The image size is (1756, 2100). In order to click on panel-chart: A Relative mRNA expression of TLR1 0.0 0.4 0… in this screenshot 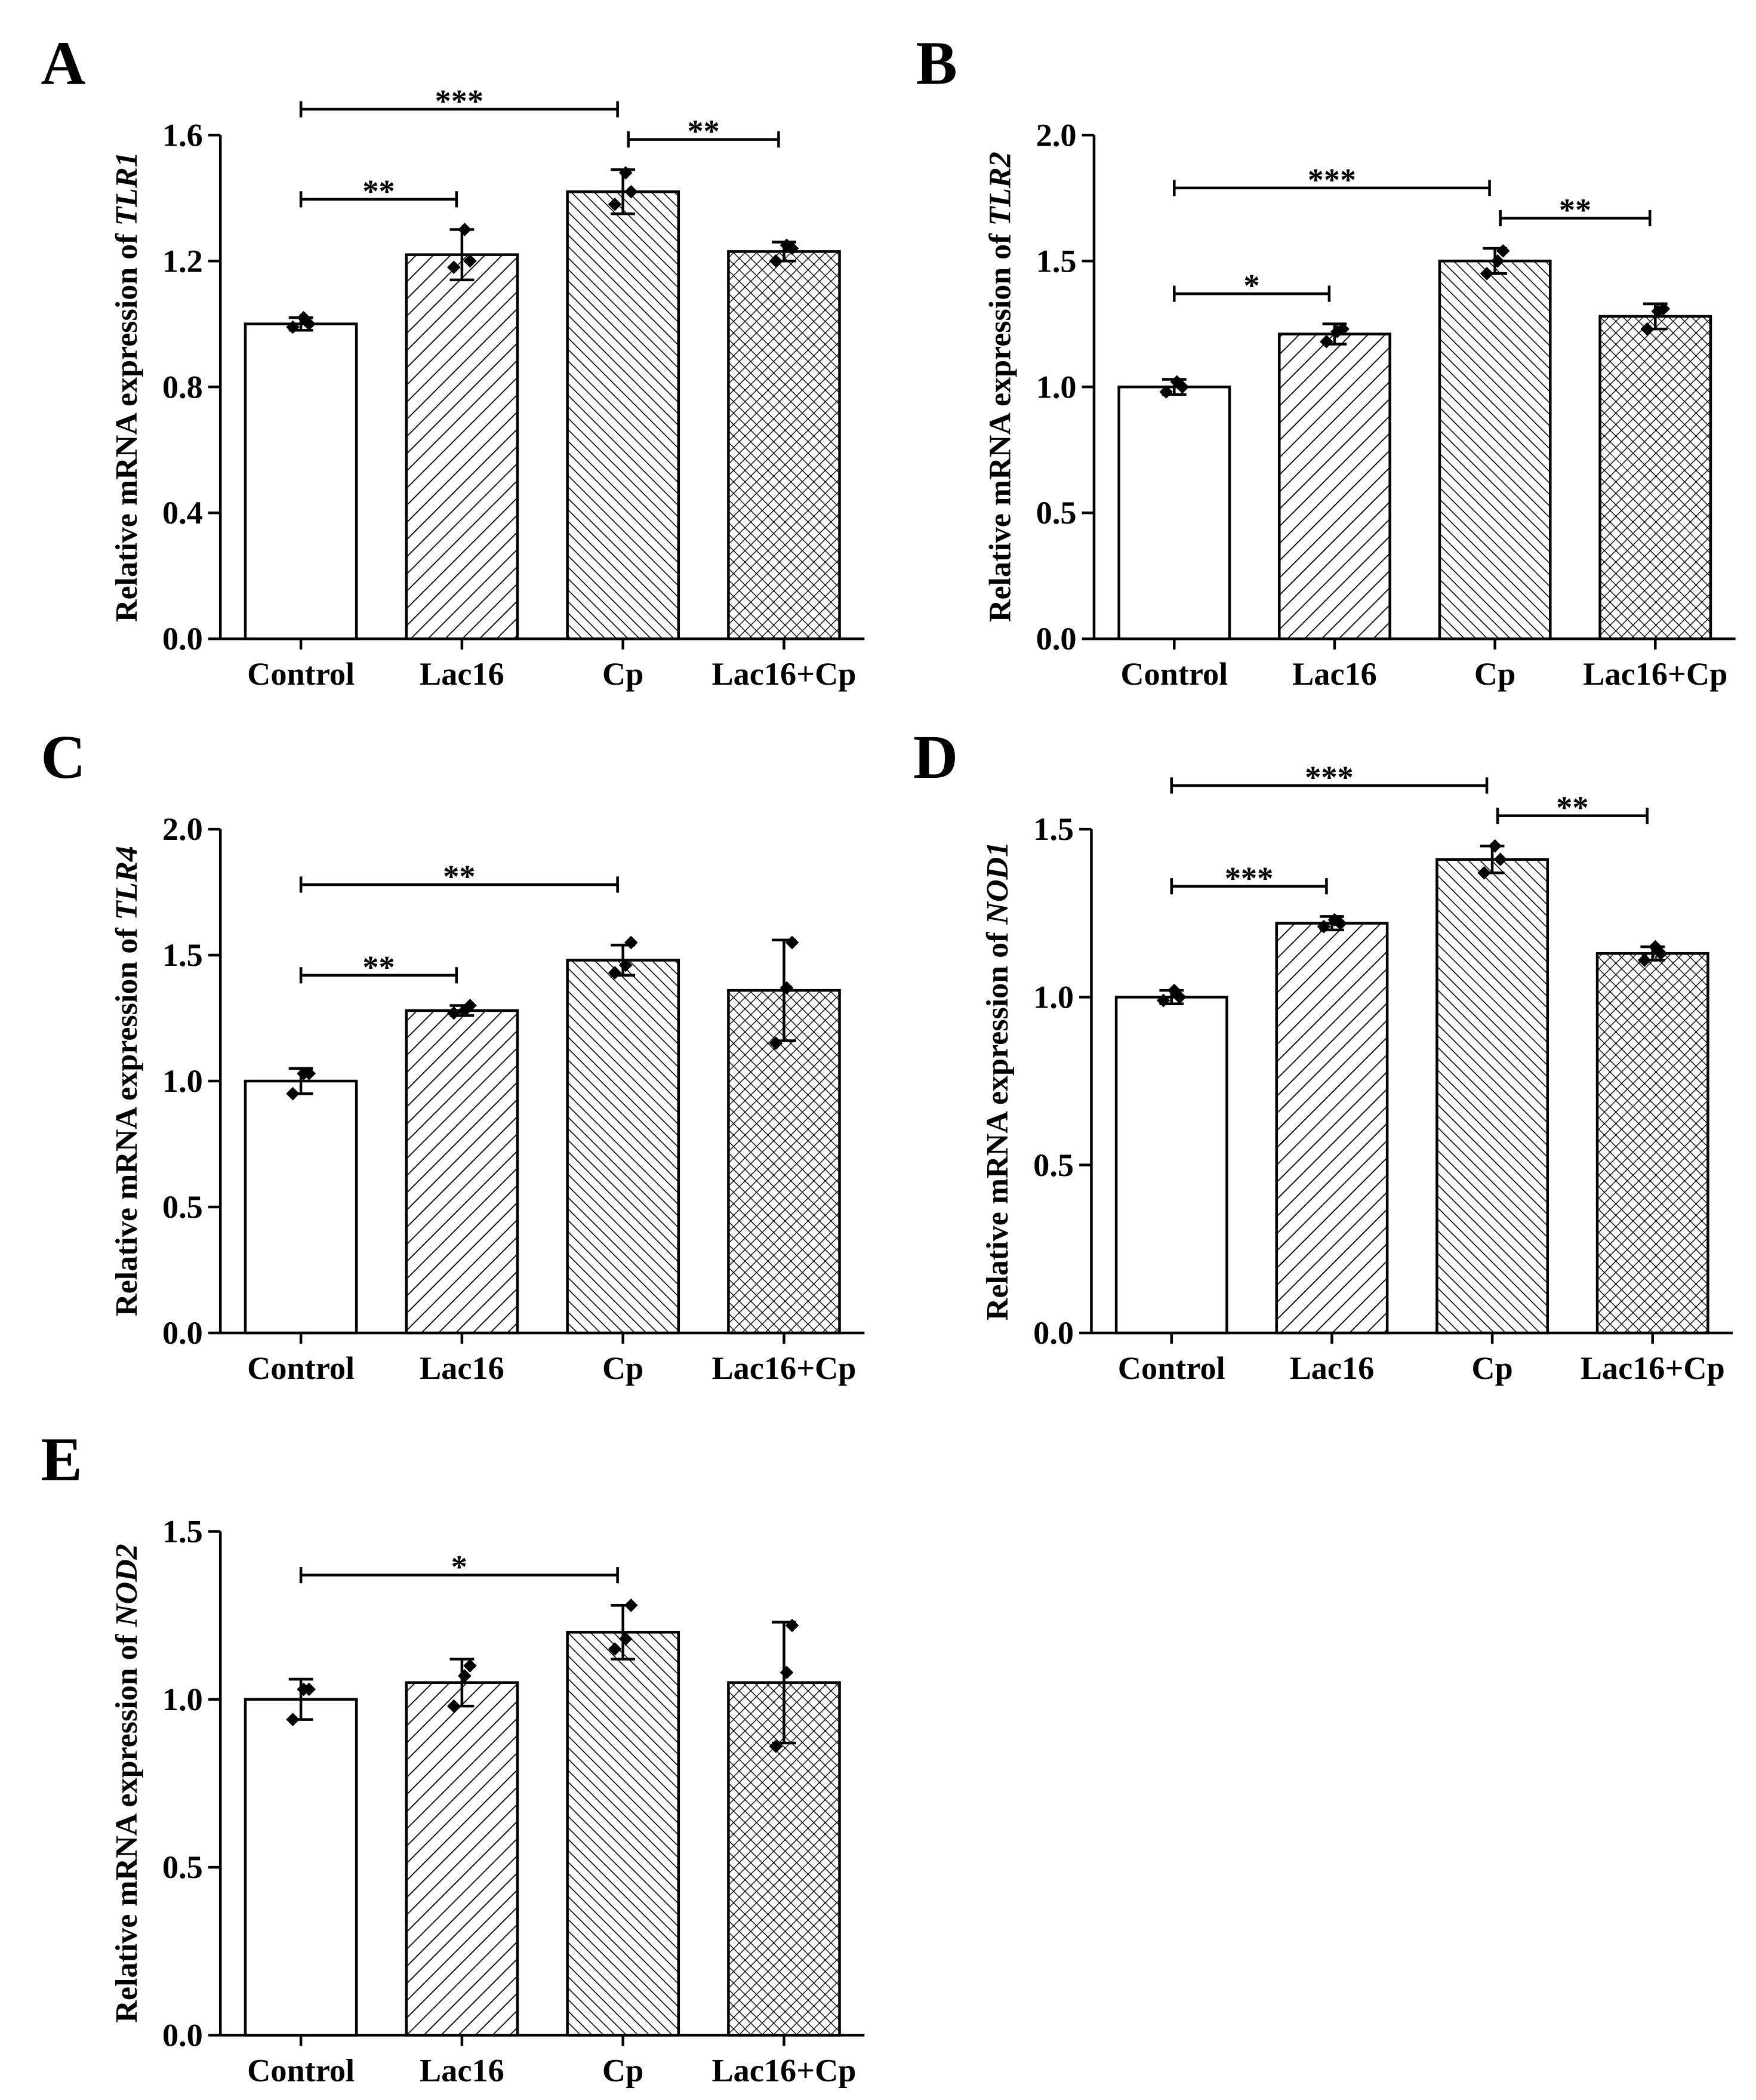, I will do `click(453, 360)`.